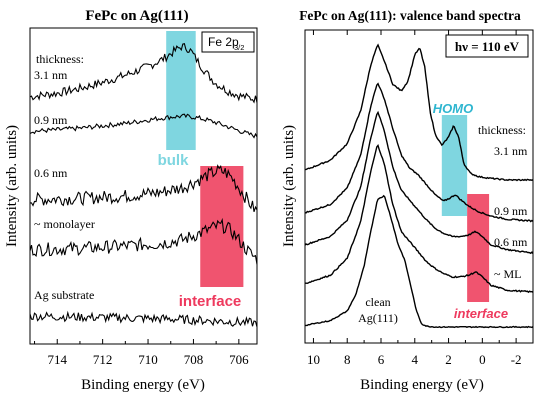 The width and height of the screenshot is (550, 400). Describe the element at coordinates (347, 359) in the screenshot. I see `right-x-tick-label: 8` at that location.